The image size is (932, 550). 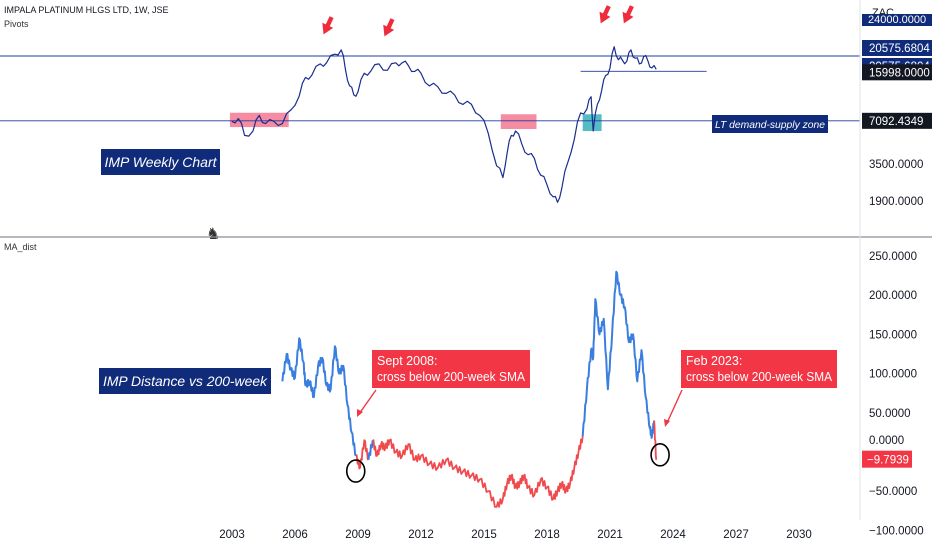 I want to click on axis-top-partial-bg, so click(x=897, y=20).